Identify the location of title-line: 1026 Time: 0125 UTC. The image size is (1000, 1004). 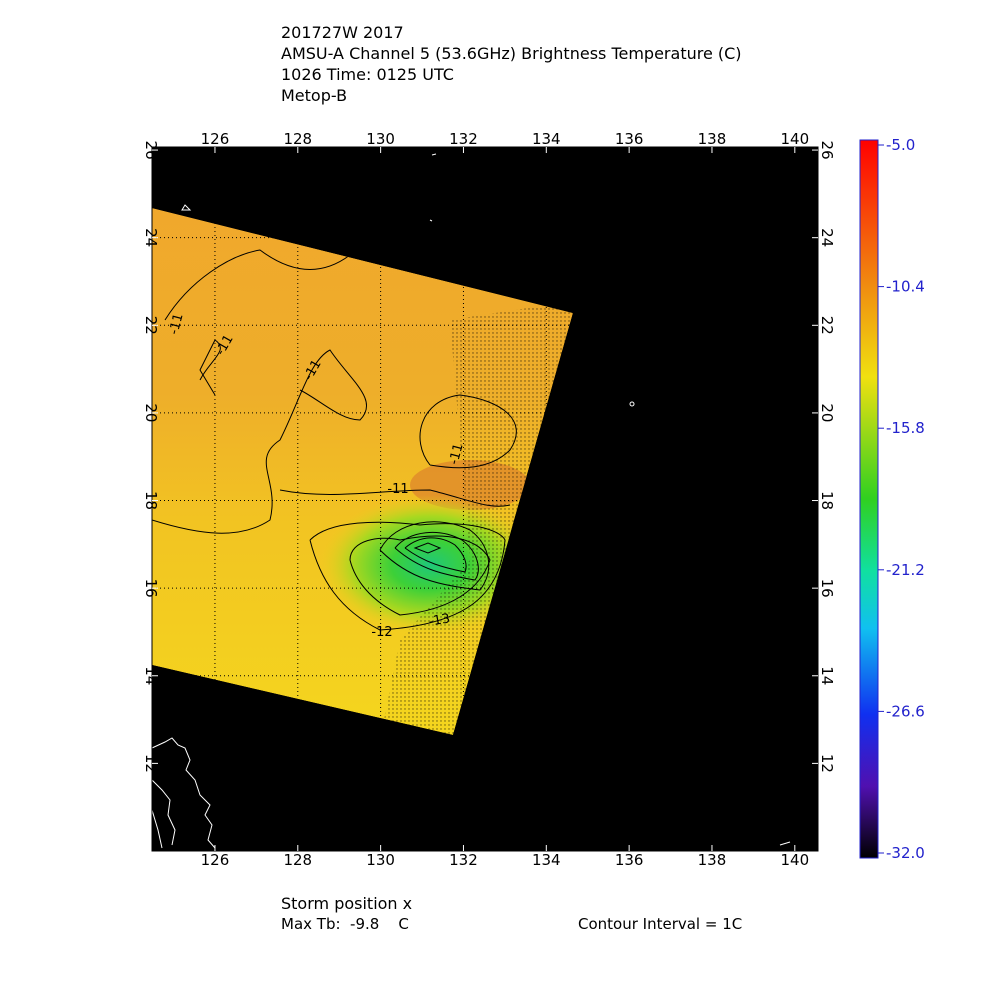
(367, 74).